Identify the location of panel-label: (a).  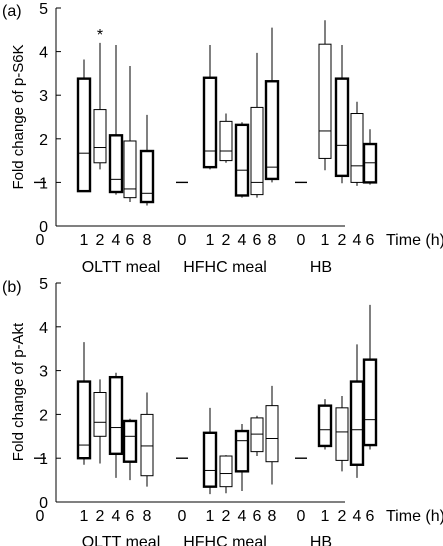
(12, 11).